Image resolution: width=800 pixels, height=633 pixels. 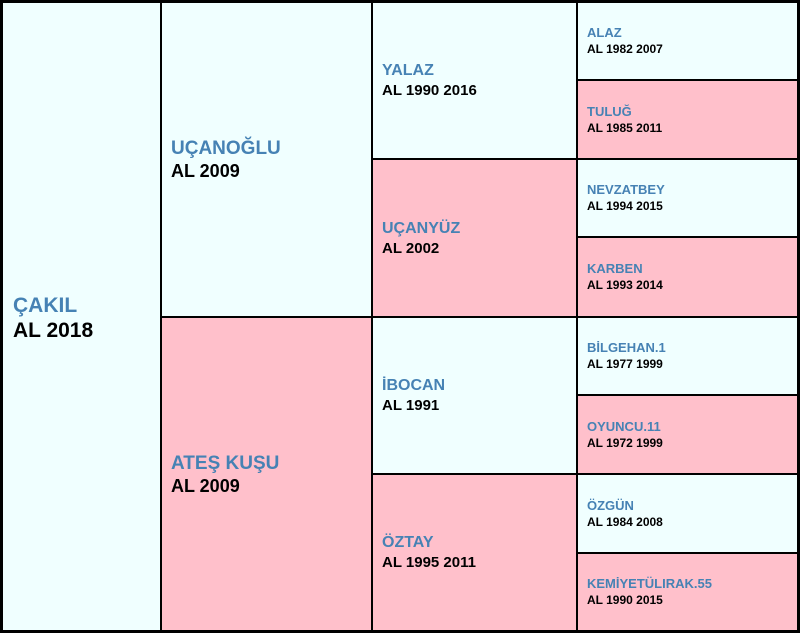 I want to click on dam-sire-info: AL 1991, so click(x=411, y=405).